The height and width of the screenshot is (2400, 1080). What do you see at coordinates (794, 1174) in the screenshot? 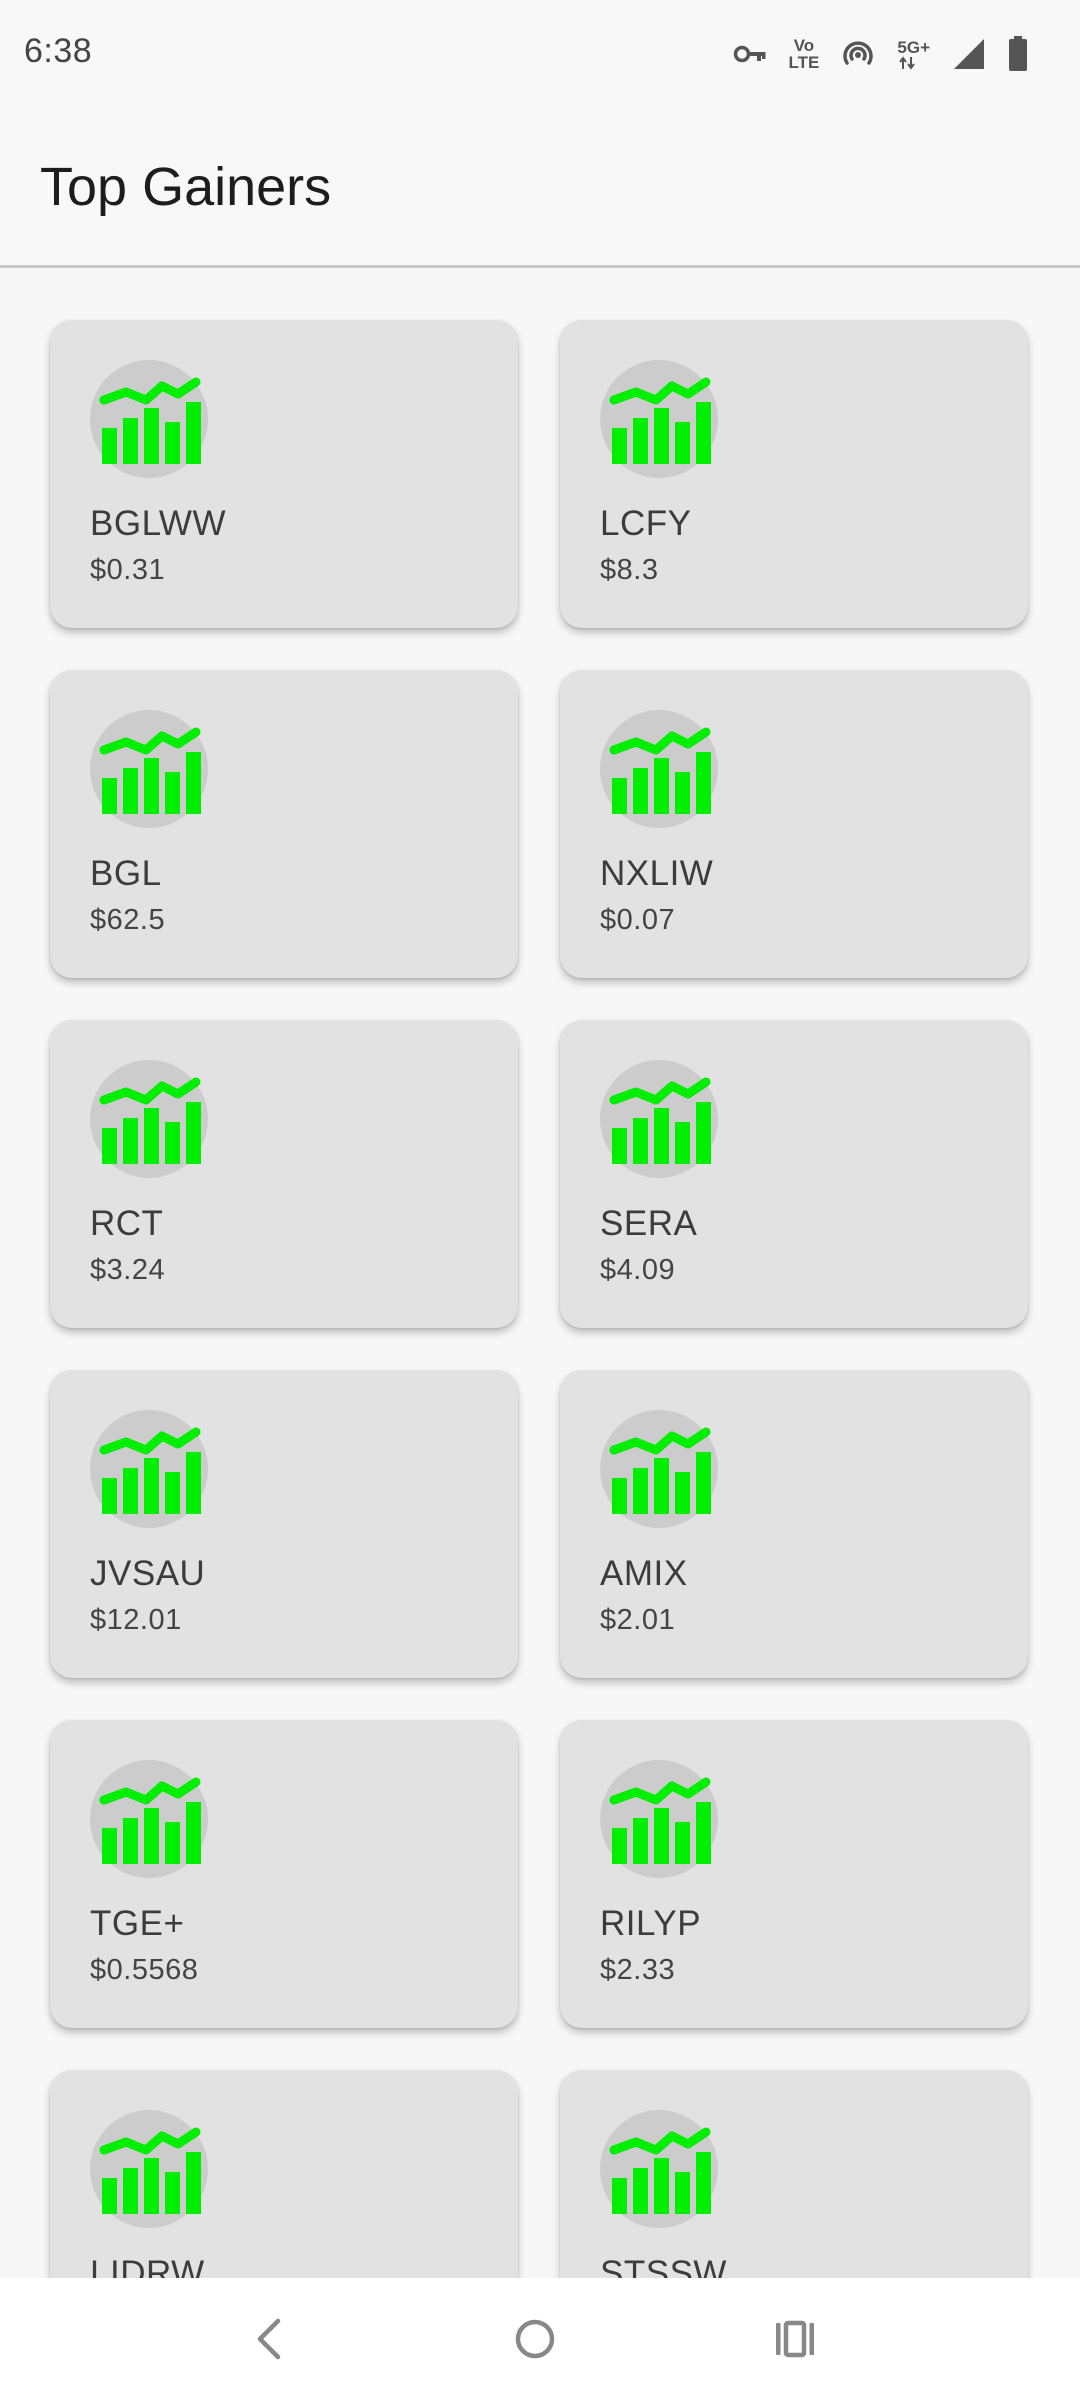
I see `stock-card: SERA $4.09` at bounding box center [794, 1174].